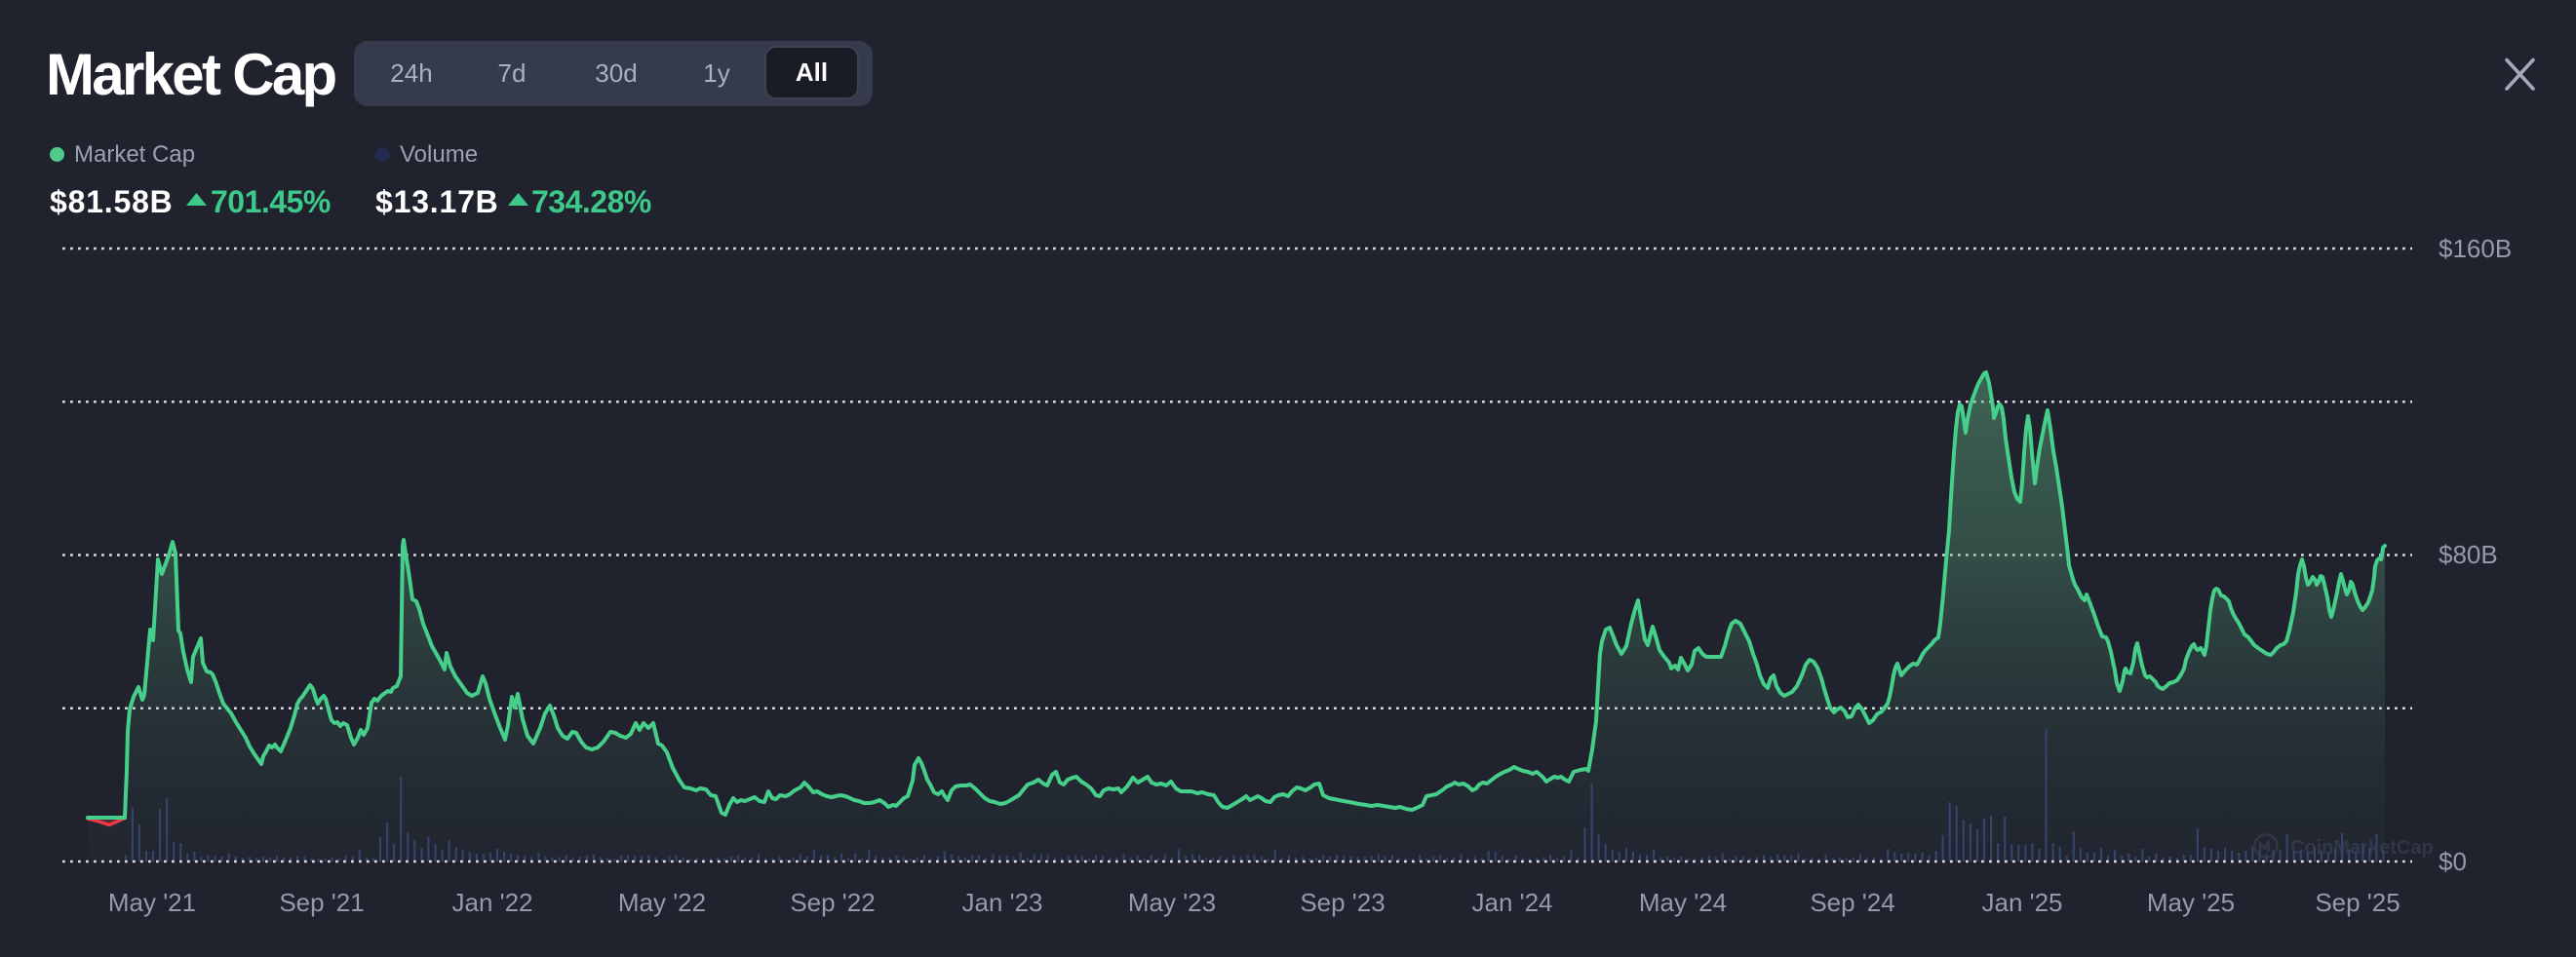  I want to click on svg-text: Jan '23, so click(1001, 903).